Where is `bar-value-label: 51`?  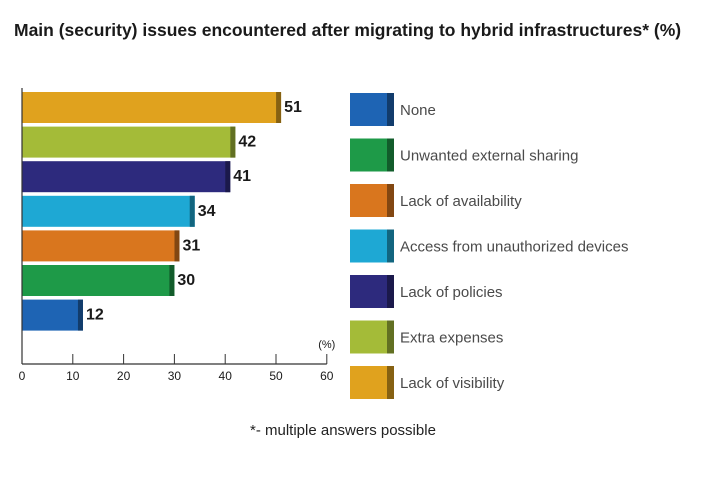 bar-value-label: 51 is located at coordinates (293, 107).